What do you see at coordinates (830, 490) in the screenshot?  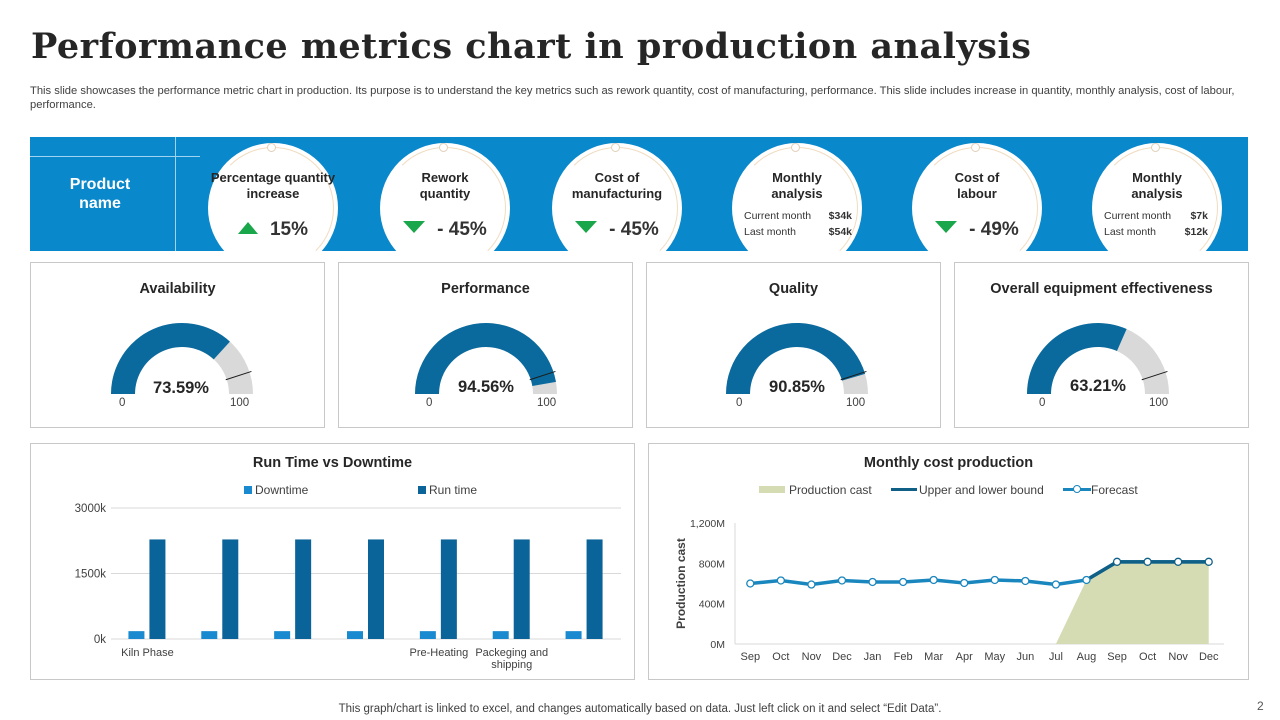 I see `legend-label: Production cast` at bounding box center [830, 490].